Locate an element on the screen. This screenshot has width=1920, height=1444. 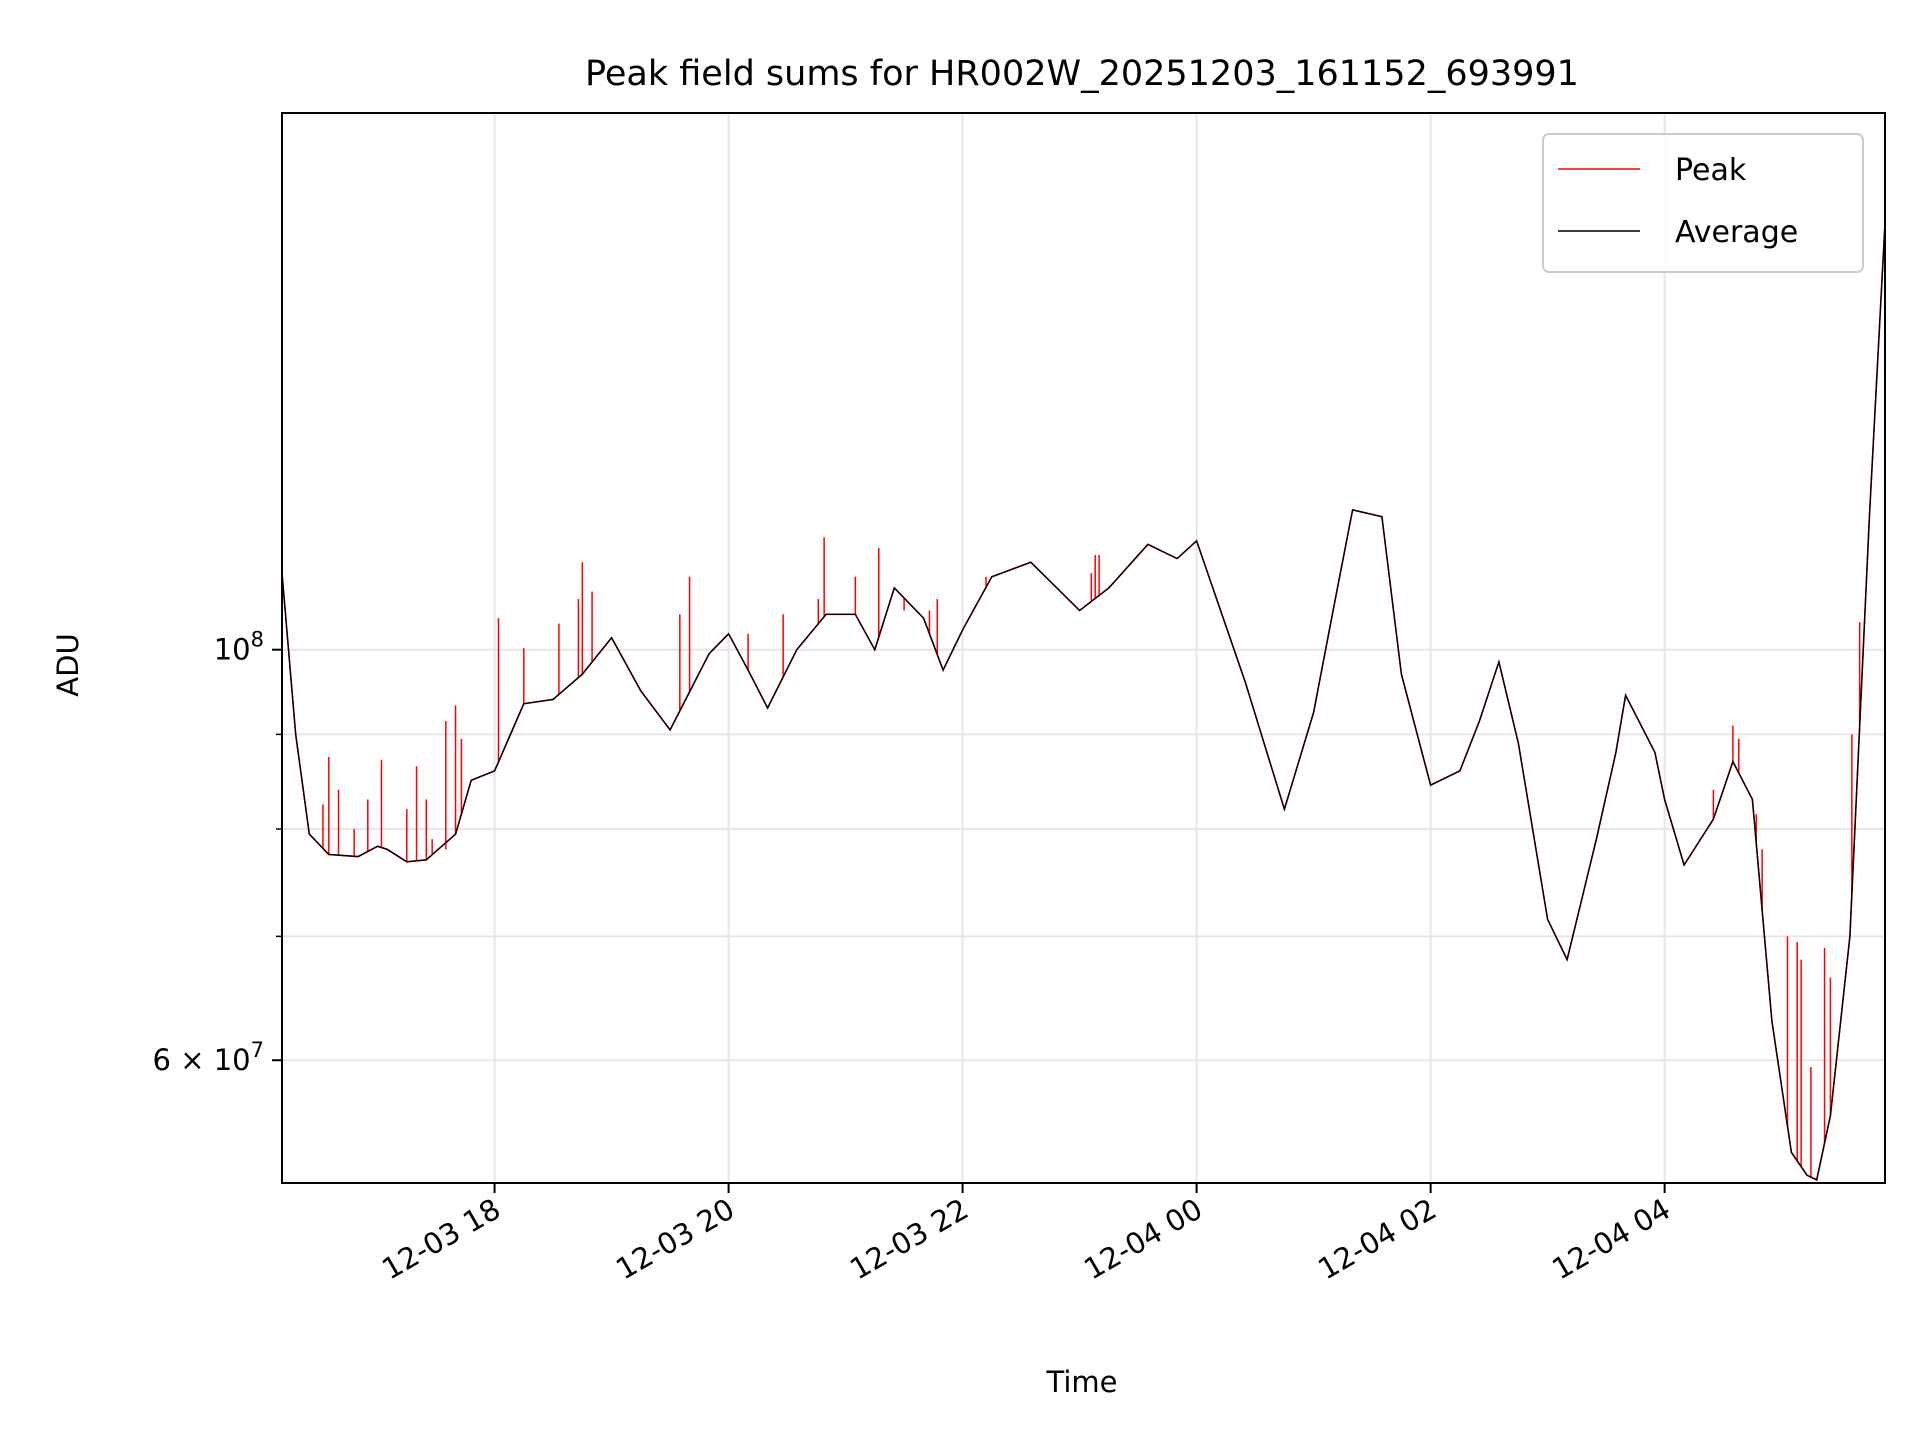
legend-peak-label: Peak is located at coordinates (1711, 170).